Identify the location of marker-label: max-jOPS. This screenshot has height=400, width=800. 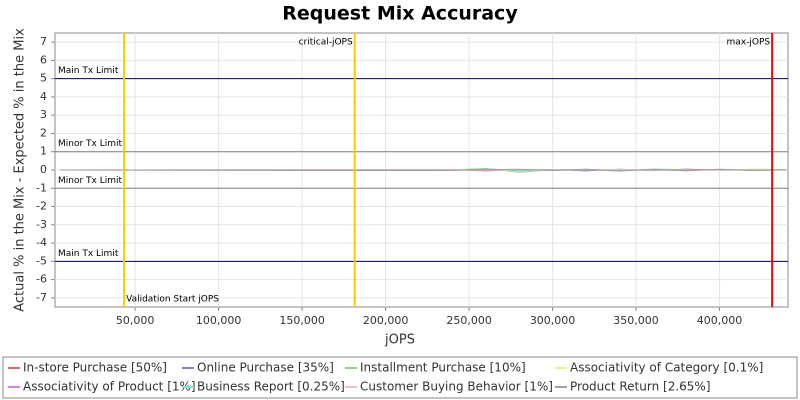
(749, 43).